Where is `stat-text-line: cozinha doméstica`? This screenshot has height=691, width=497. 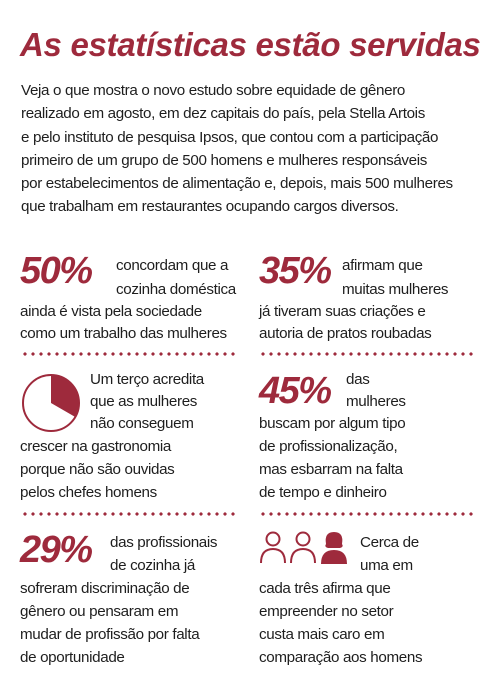 stat-text-line: cozinha doméstica is located at coordinates (176, 289).